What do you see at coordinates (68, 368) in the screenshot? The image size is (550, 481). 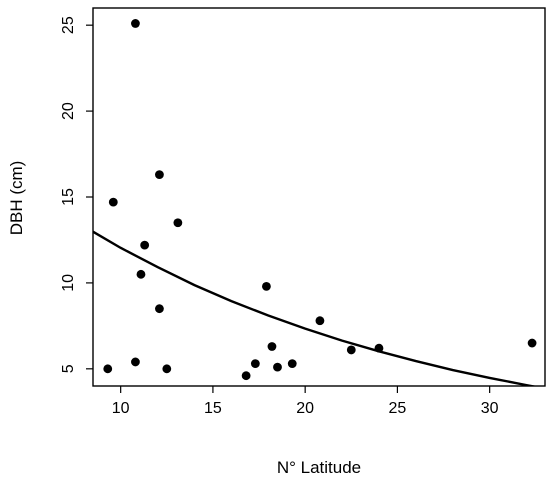 I see `y-tick-label: 5` at bounding box center [68, 368].